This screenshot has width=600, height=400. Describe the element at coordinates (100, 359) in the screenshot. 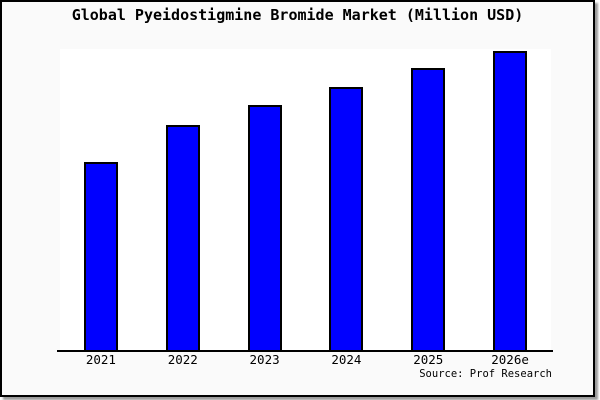

I see `x-tick-label-2021: 2021` at that location.